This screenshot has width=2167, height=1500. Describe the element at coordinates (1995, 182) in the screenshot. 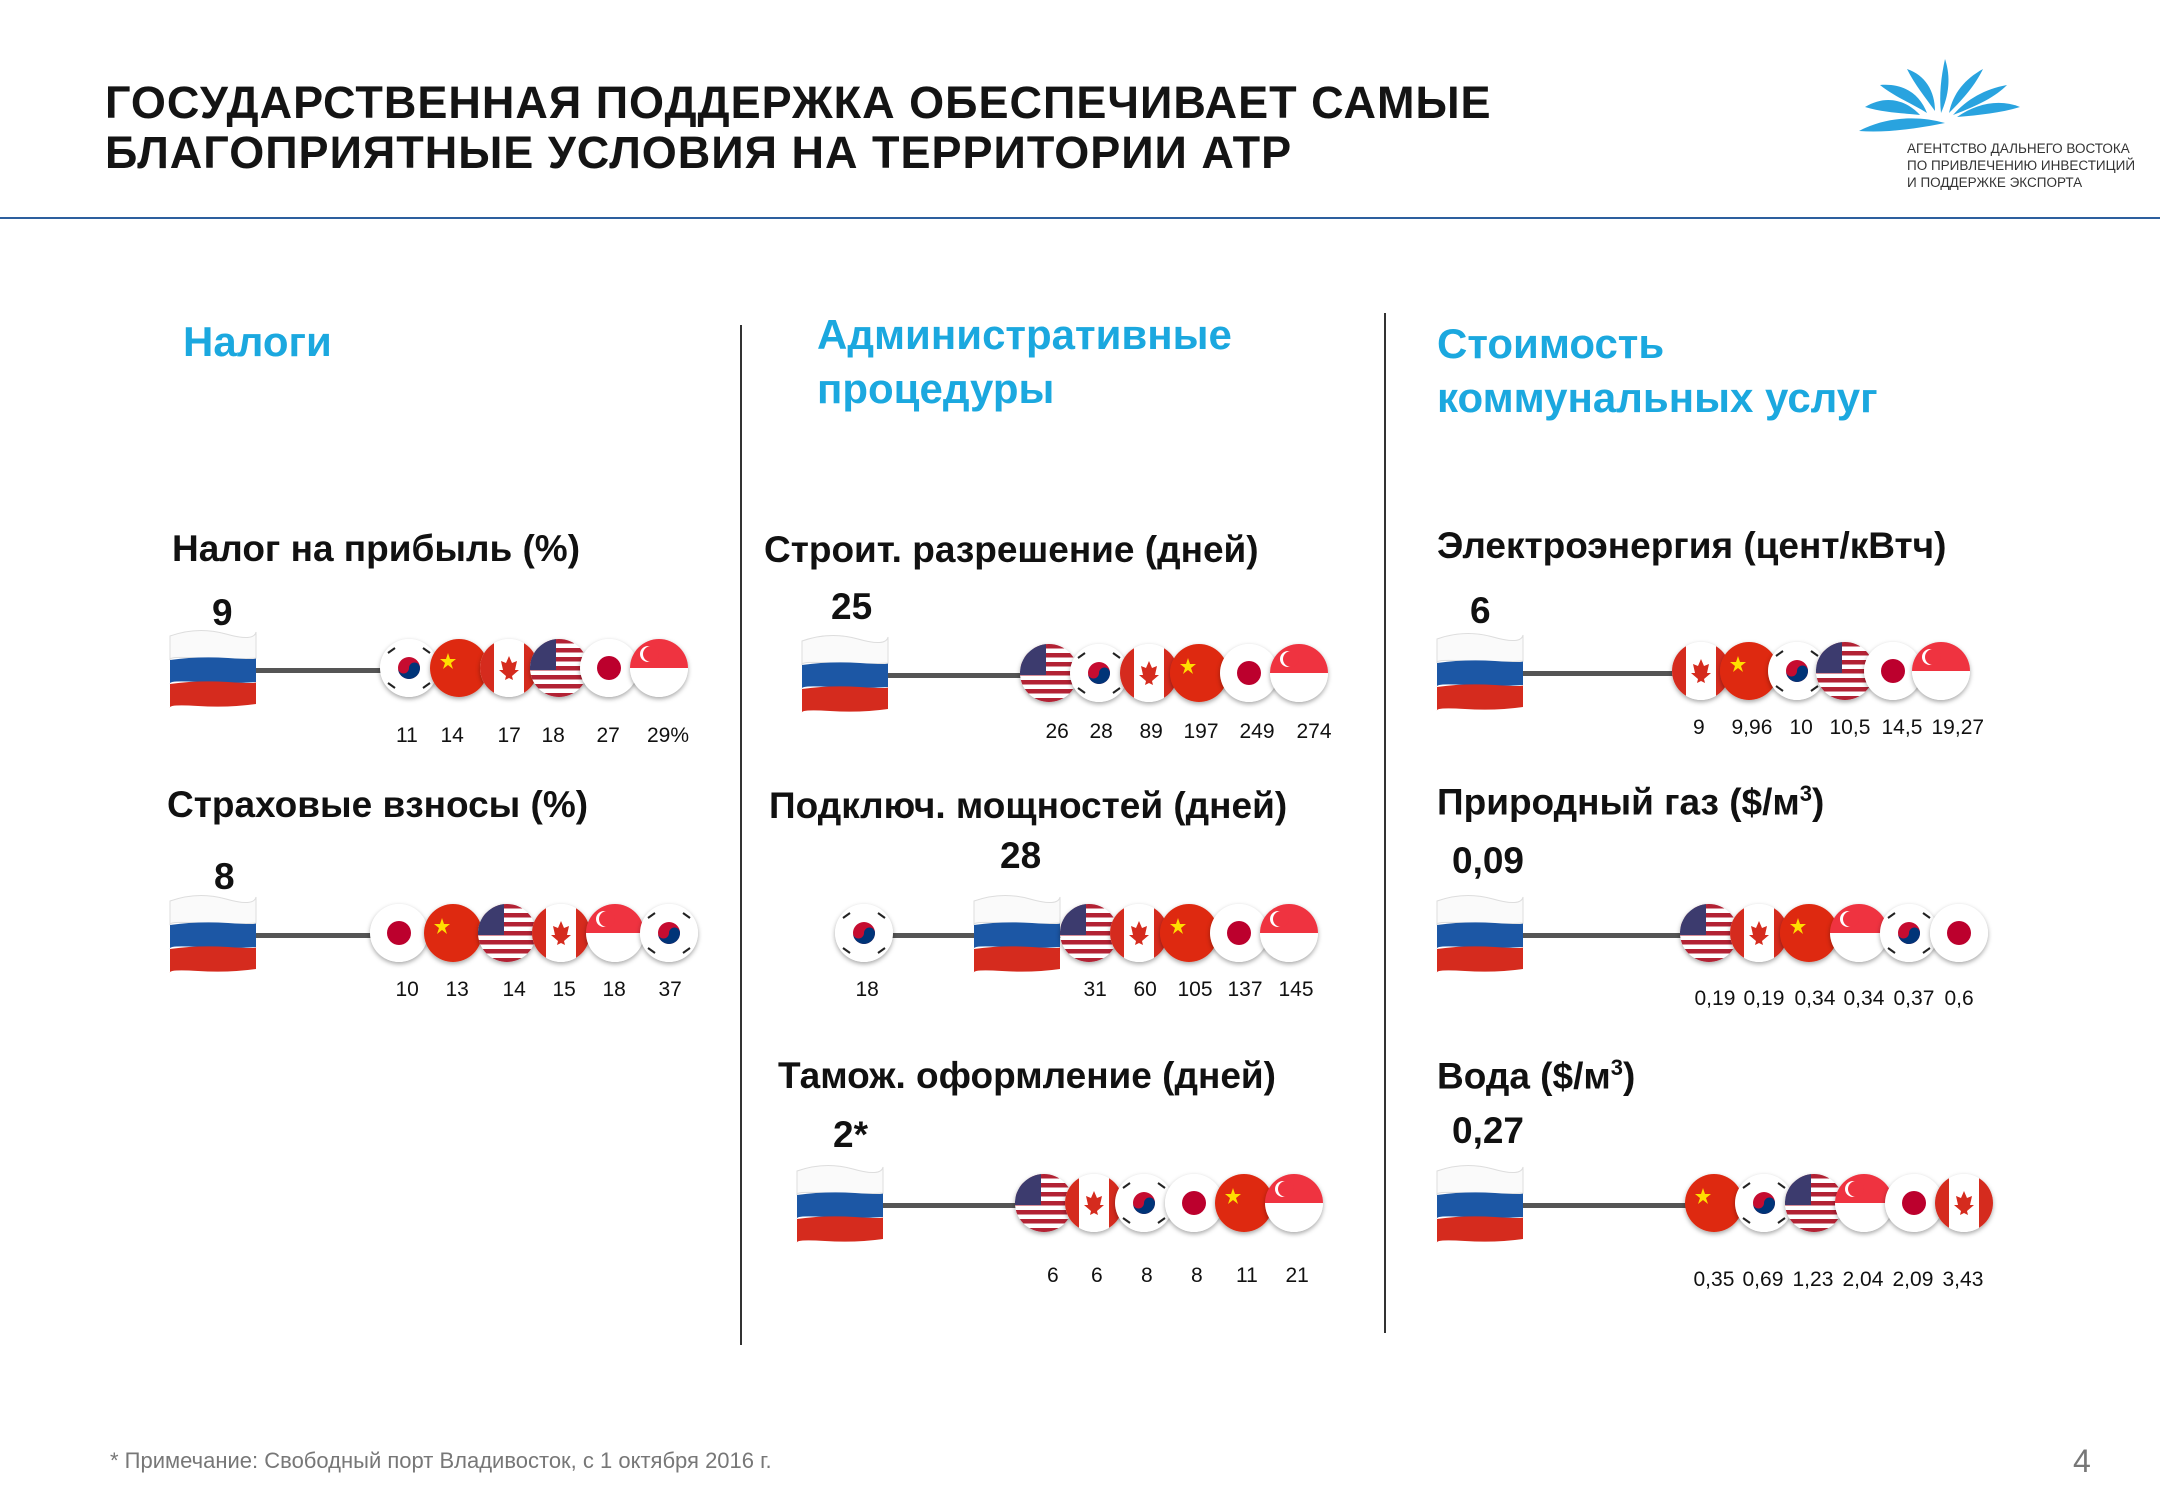

I see `logo-line-3: и поддержке экспорта` at that location.